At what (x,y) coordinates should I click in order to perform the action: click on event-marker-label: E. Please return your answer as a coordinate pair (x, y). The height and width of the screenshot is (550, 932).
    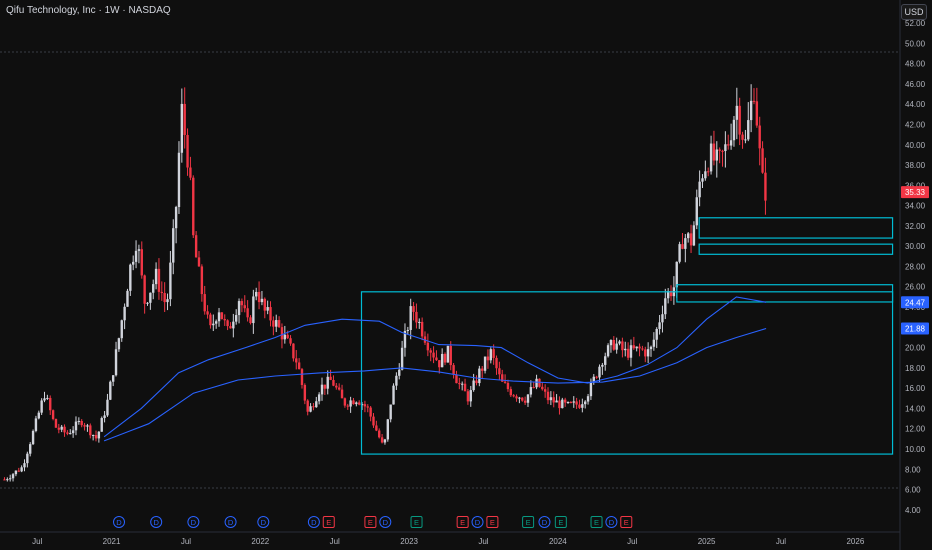
    Looking at the image, I should click on (560, 522).